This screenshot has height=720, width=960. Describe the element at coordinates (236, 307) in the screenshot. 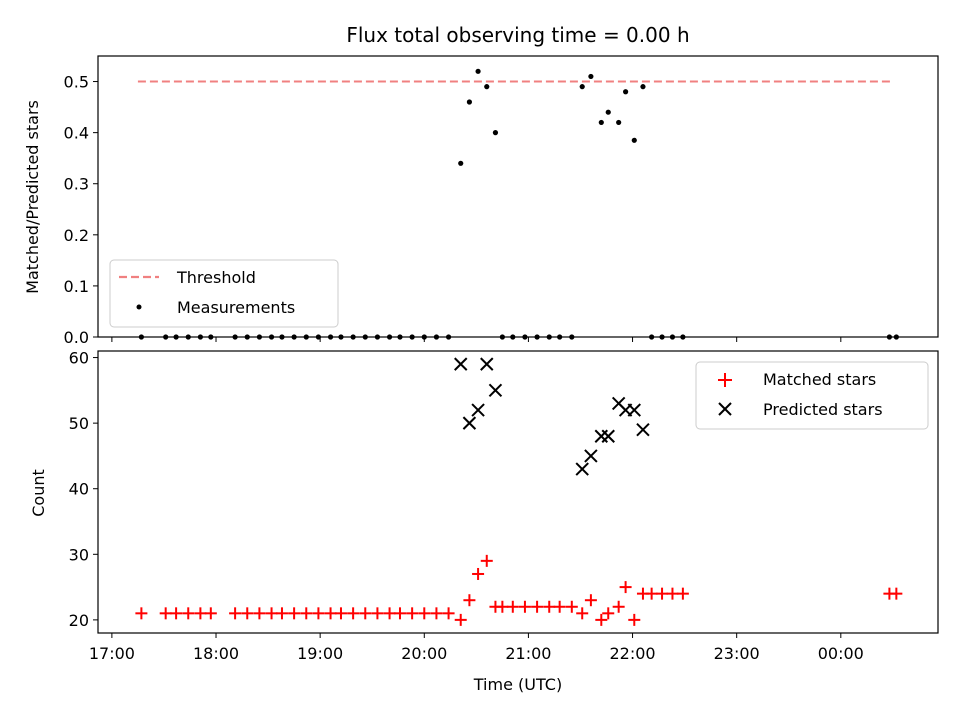

I see `legend-measurements-label: Measurements` at that location.